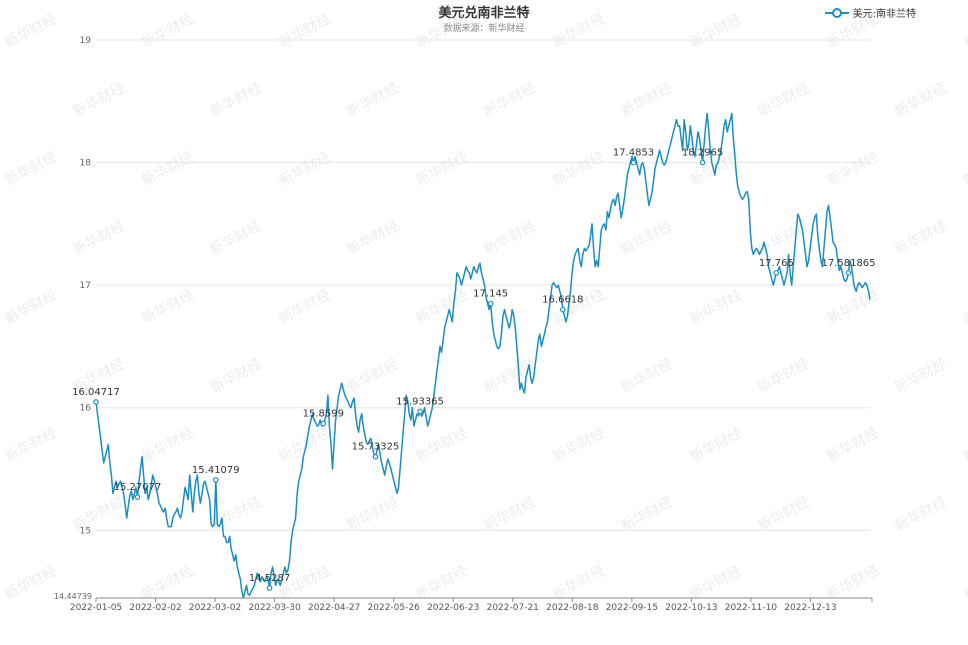 The image size is (968, 645). Describe the element at coordinates (155, 608) in the screenshot. I see `x-tick-label: 2022-02-02` at that location.